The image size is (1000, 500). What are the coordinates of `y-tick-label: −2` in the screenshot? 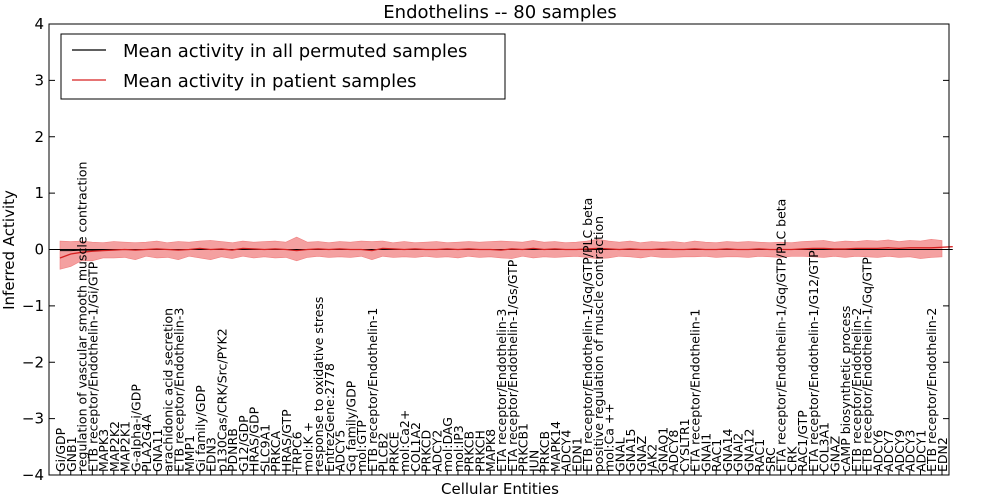 It's located at (33, 362).